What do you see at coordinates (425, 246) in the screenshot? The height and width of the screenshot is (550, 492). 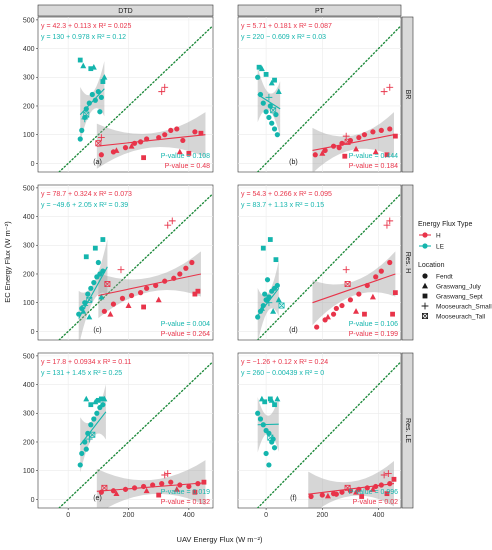 I see `legend-key-point` at bounding box center [425, 246].